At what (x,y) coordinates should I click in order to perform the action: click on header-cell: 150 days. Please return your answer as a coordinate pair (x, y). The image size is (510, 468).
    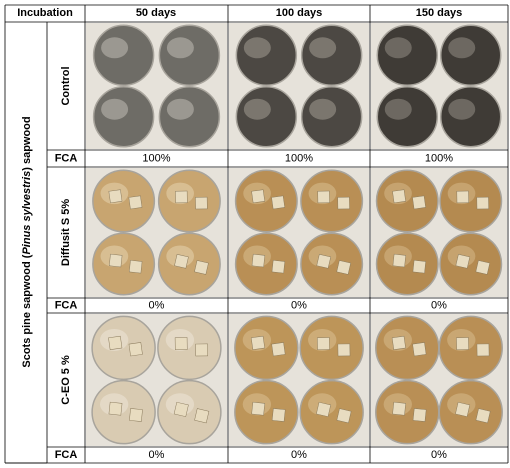
    Looking at the image, I should click on (439, 13).